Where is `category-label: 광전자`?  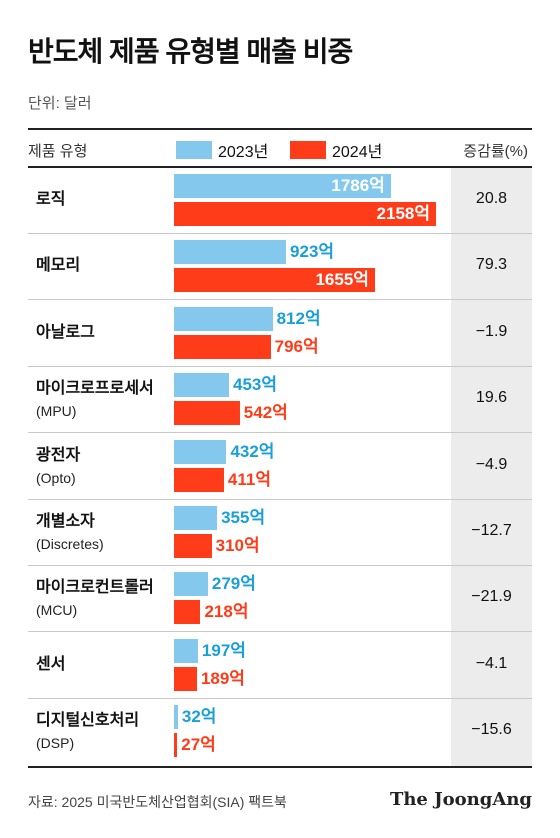
category-label: 광전자 is located at coordinates (58, 455).